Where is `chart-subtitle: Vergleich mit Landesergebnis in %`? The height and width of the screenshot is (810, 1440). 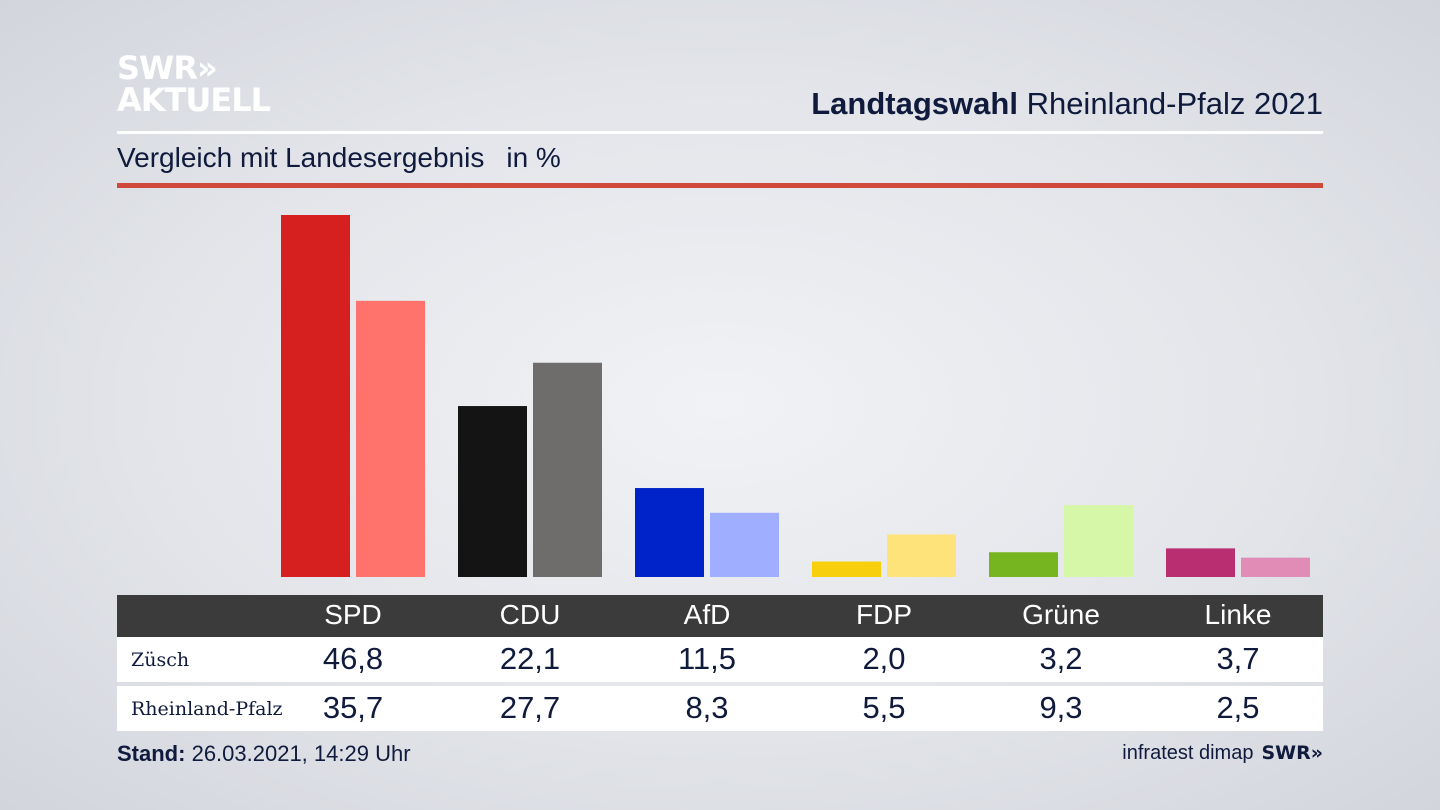
chart-subtitle: Vergleich mit Landesergebnis in % is located at coordinates (339, 158).